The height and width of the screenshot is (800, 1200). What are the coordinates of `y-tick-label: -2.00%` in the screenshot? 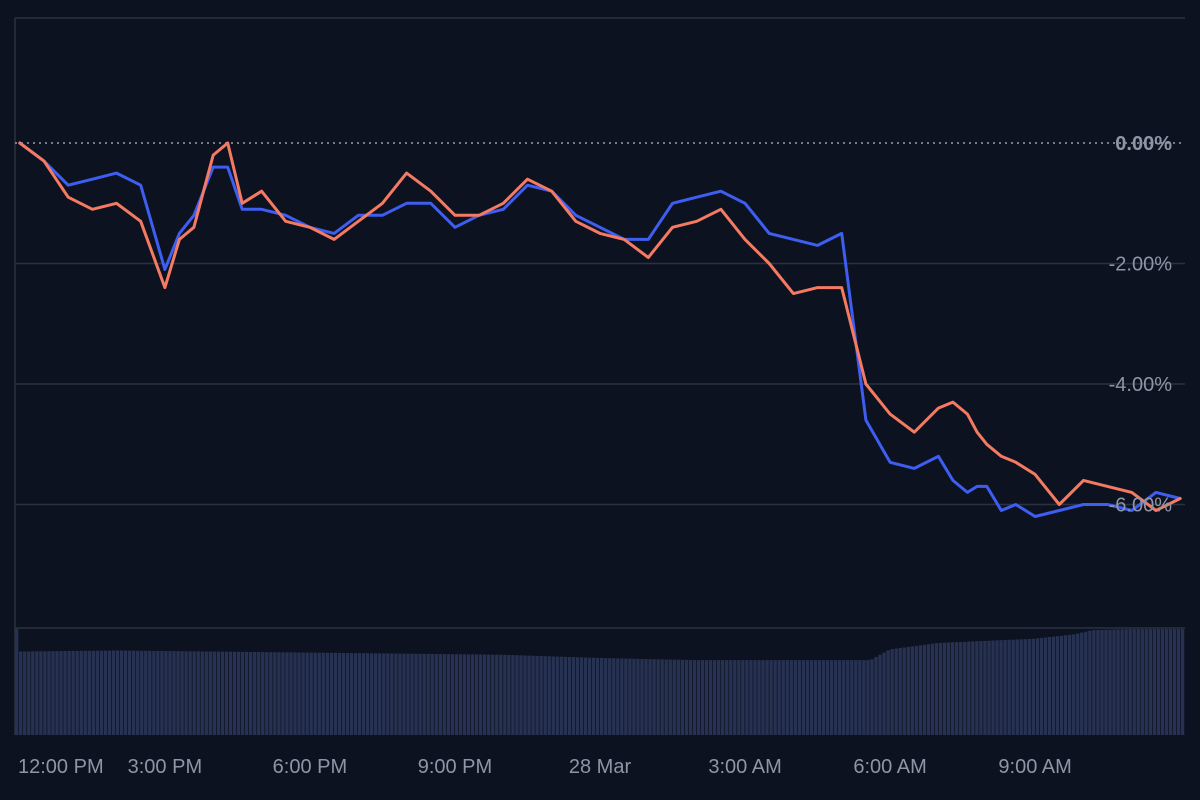 It's located at (1141, 265).